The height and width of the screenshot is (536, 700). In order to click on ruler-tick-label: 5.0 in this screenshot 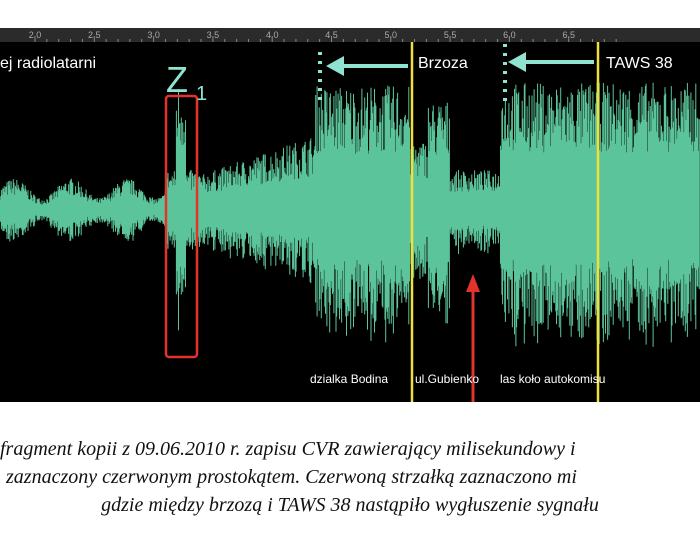, I will do `click(391, 35)`.